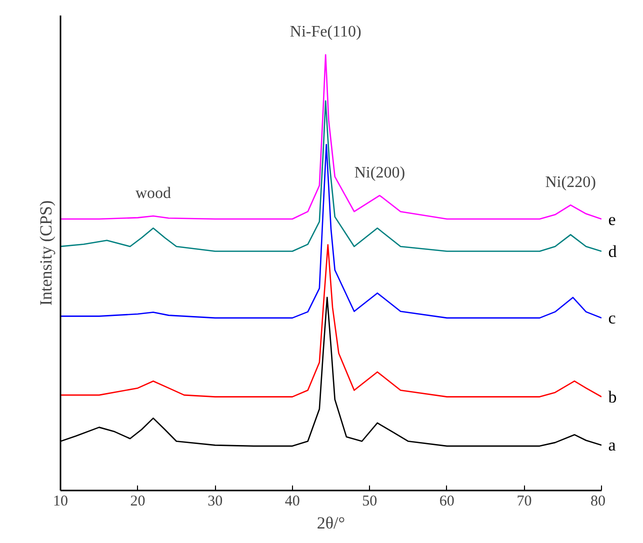 The height and width of the screenshot is (543, 643). What do you see at coordinates (612, 445) in the screenshot?
I see `series-label: a` at bounding box center [612, 445].